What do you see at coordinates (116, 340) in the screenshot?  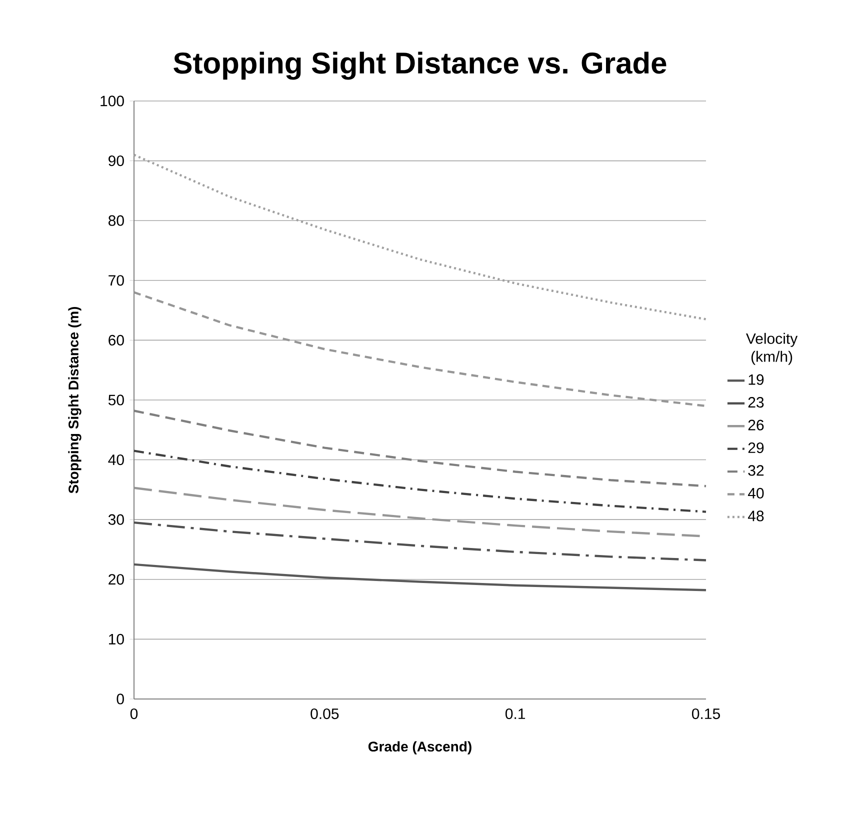 I see `y-tick-label: 60` at bounding box center [116, 340].